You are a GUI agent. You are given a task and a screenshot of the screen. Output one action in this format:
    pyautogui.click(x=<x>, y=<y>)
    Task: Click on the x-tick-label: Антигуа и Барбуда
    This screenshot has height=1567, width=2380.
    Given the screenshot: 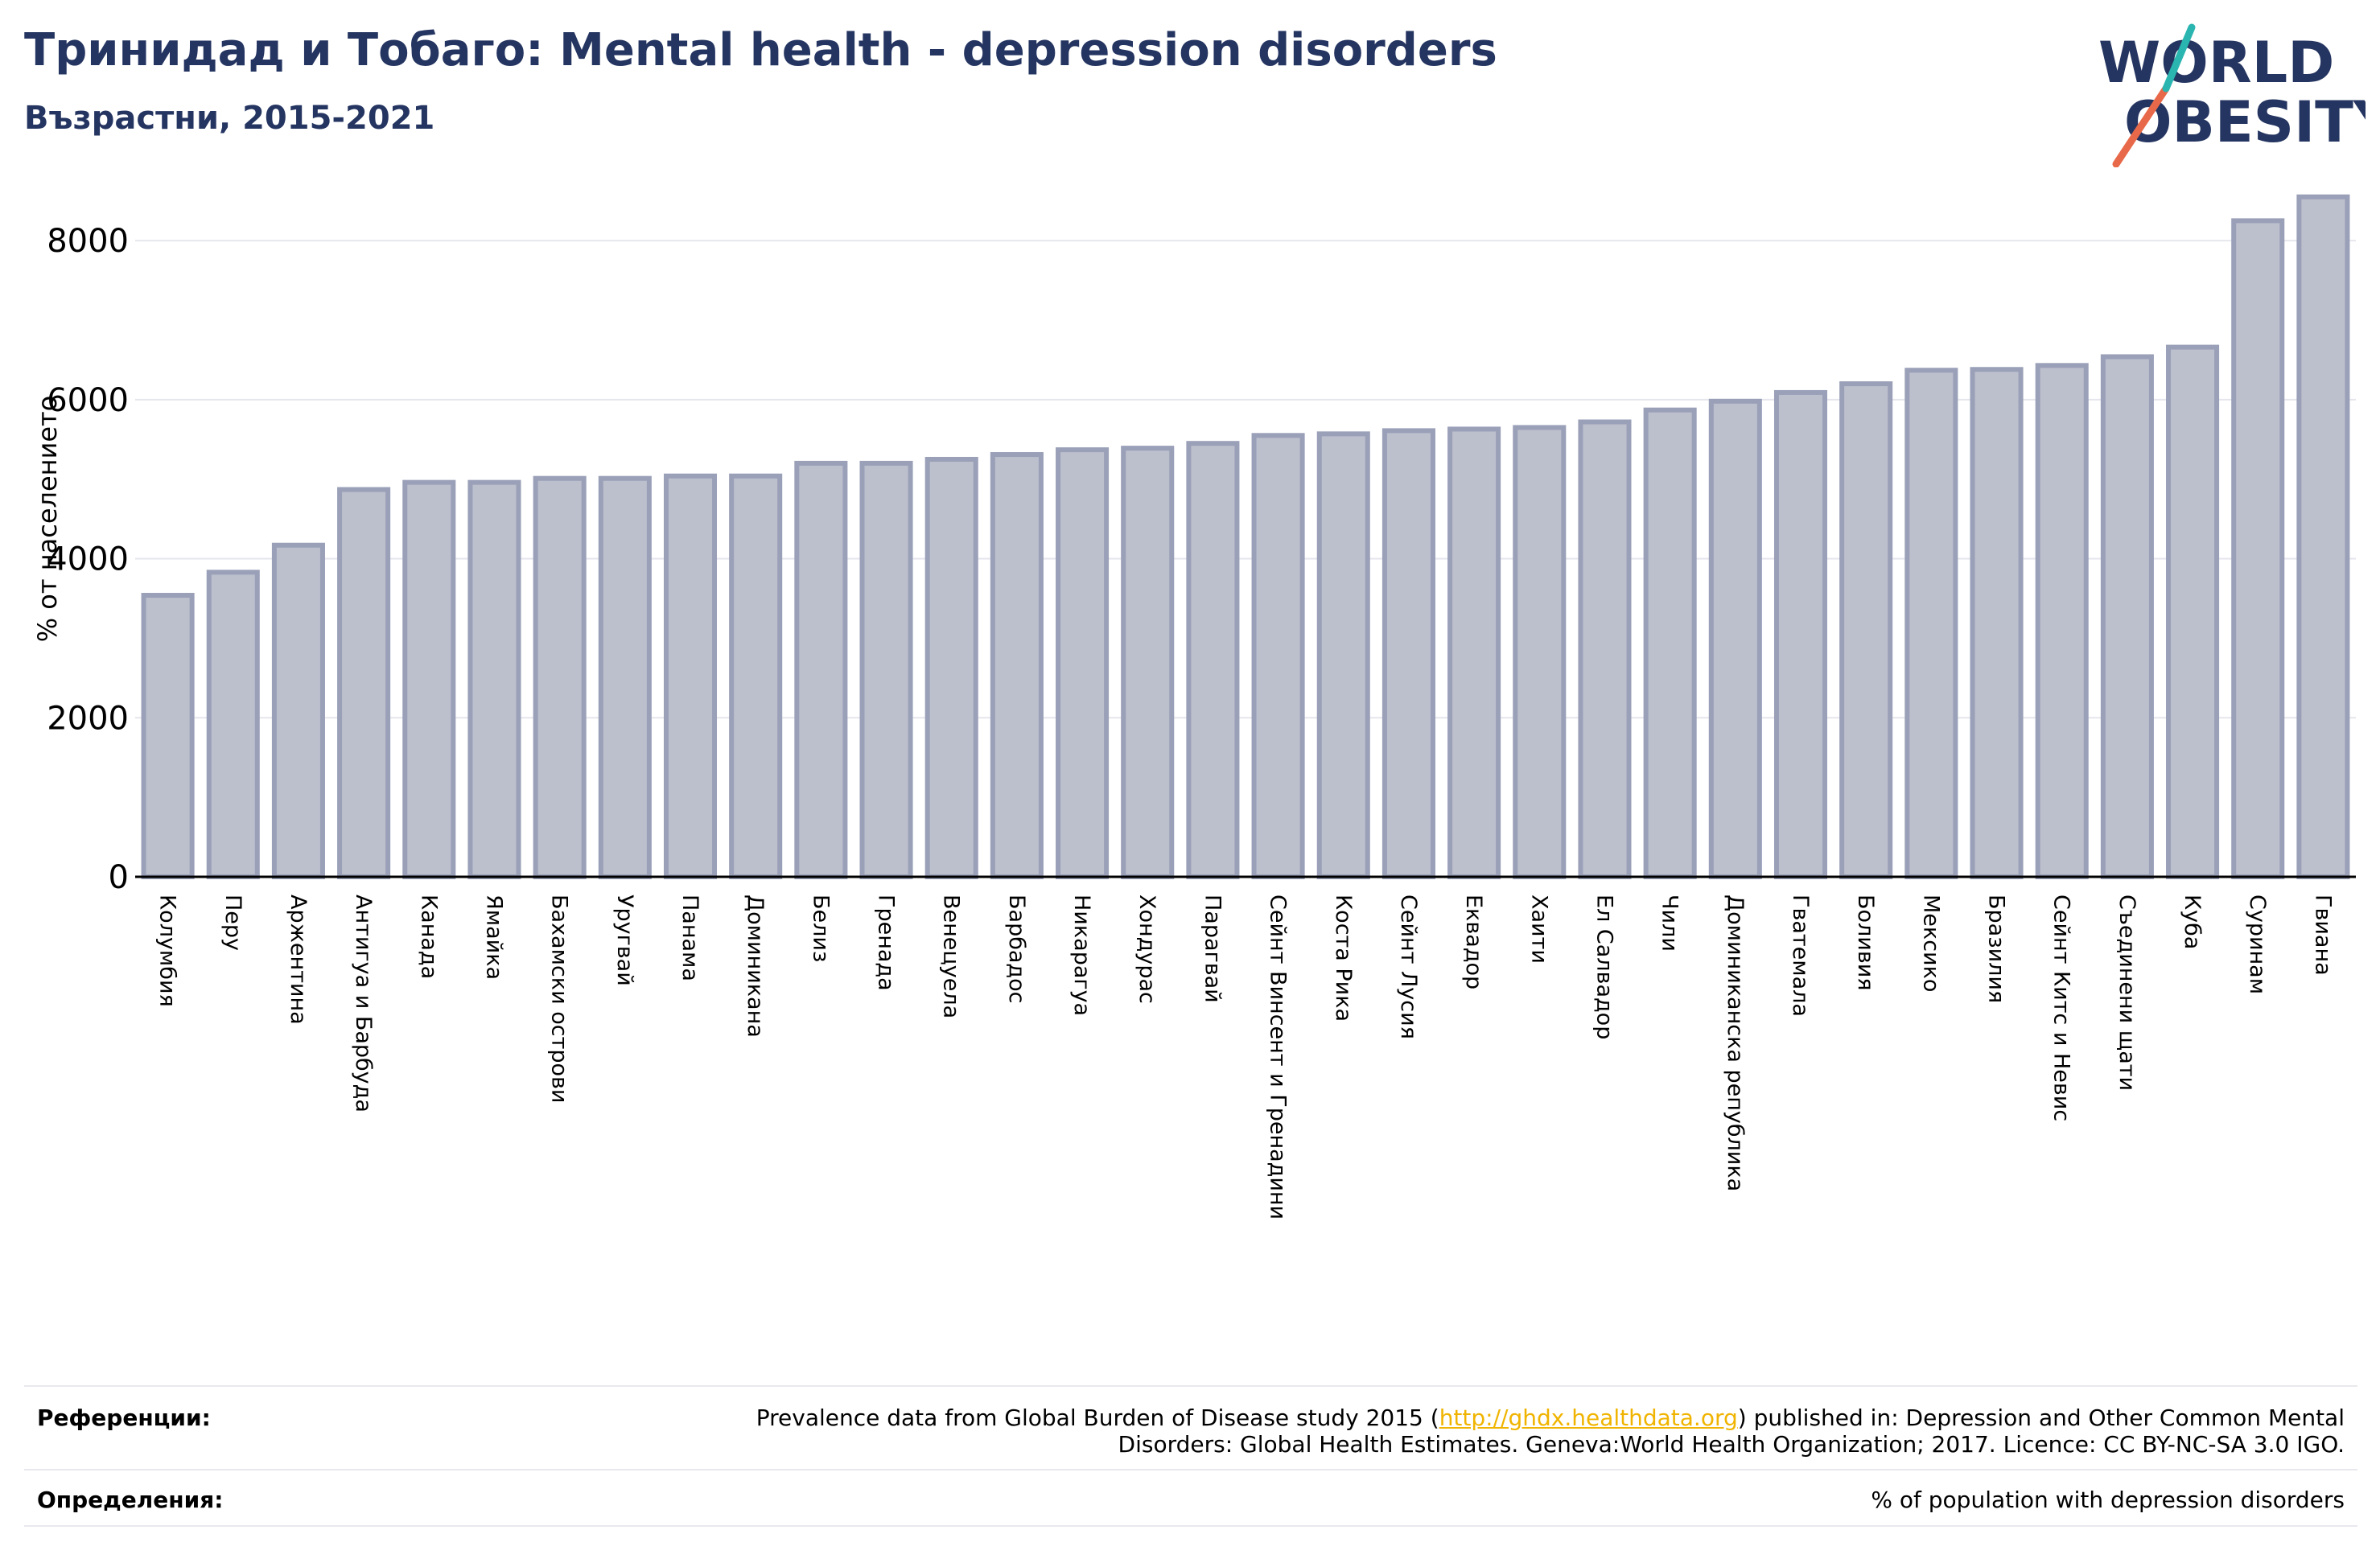 What is the action you would take?
    pyautogui.click(x=363, y=1004)
    